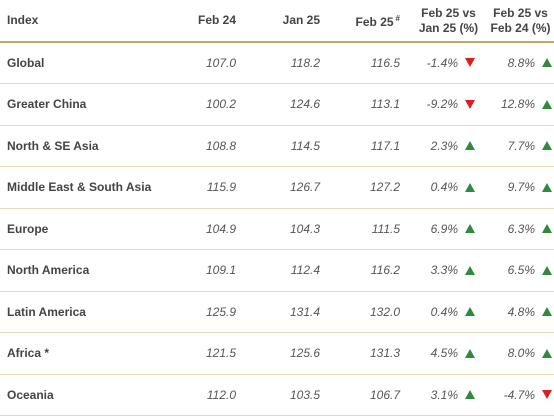 This screenshot has width=554, height=416. I want to click on change-yoy-value: -4.7%, so click(519, 394).